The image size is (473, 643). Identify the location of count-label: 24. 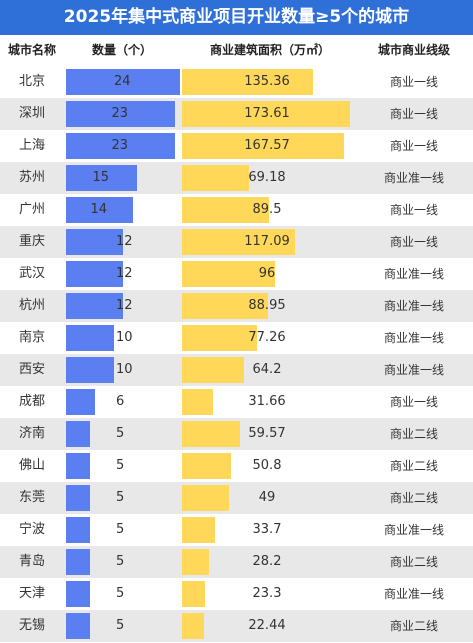
(122, 81).